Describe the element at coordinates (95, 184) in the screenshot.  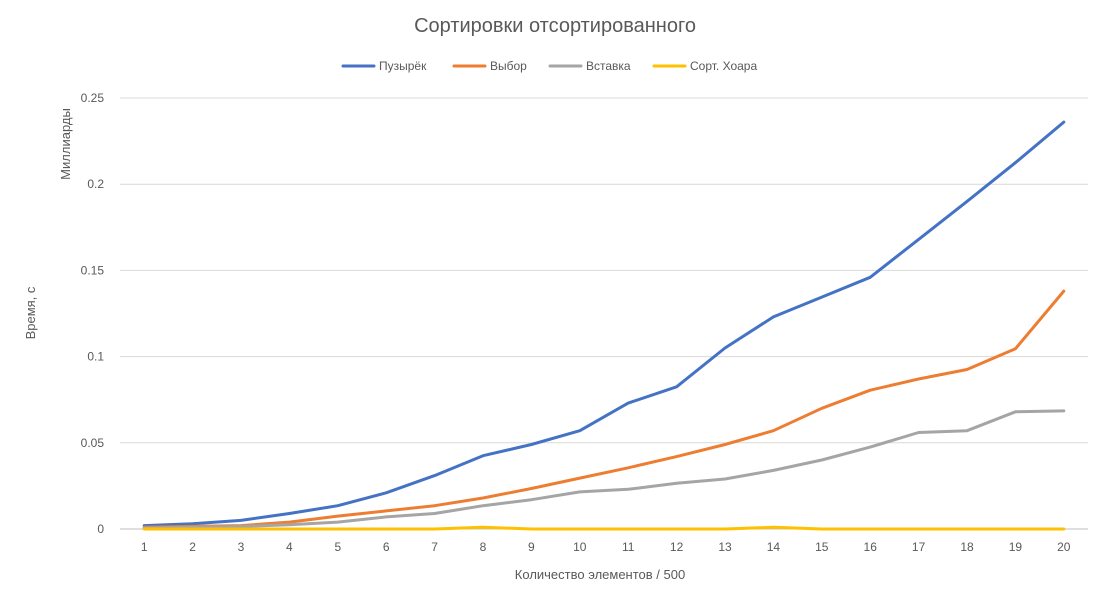
I see `y-tick-label: 0.2` at that location.